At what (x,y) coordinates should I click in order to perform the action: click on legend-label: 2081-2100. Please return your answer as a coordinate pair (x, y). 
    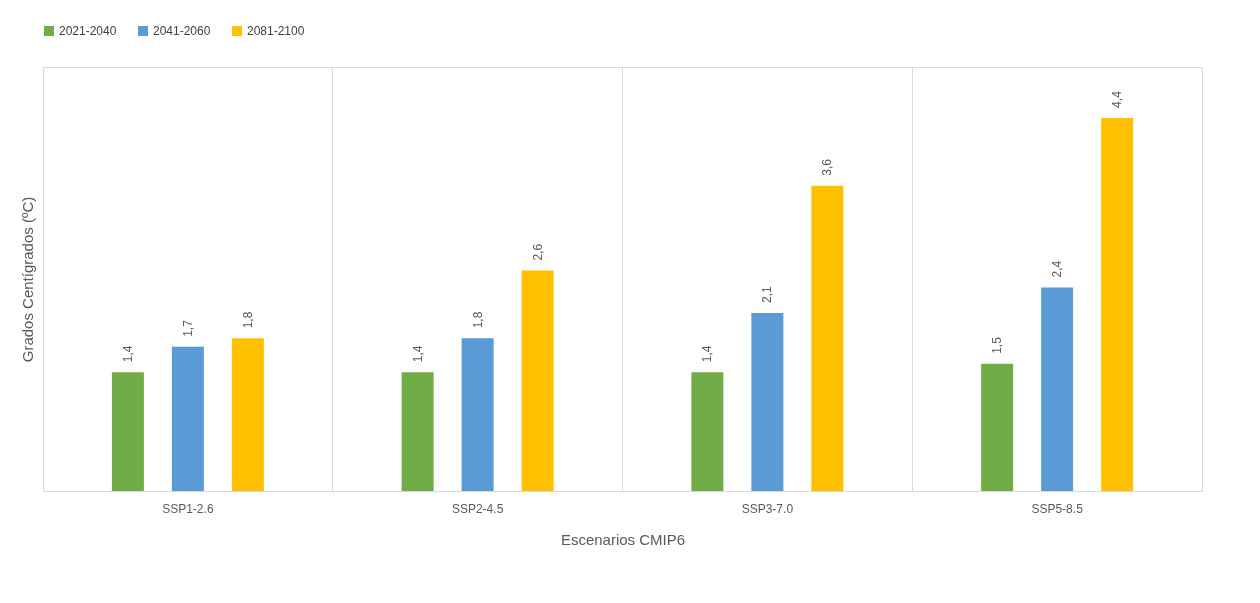
    Looking at the image, I should click on (276, 31).